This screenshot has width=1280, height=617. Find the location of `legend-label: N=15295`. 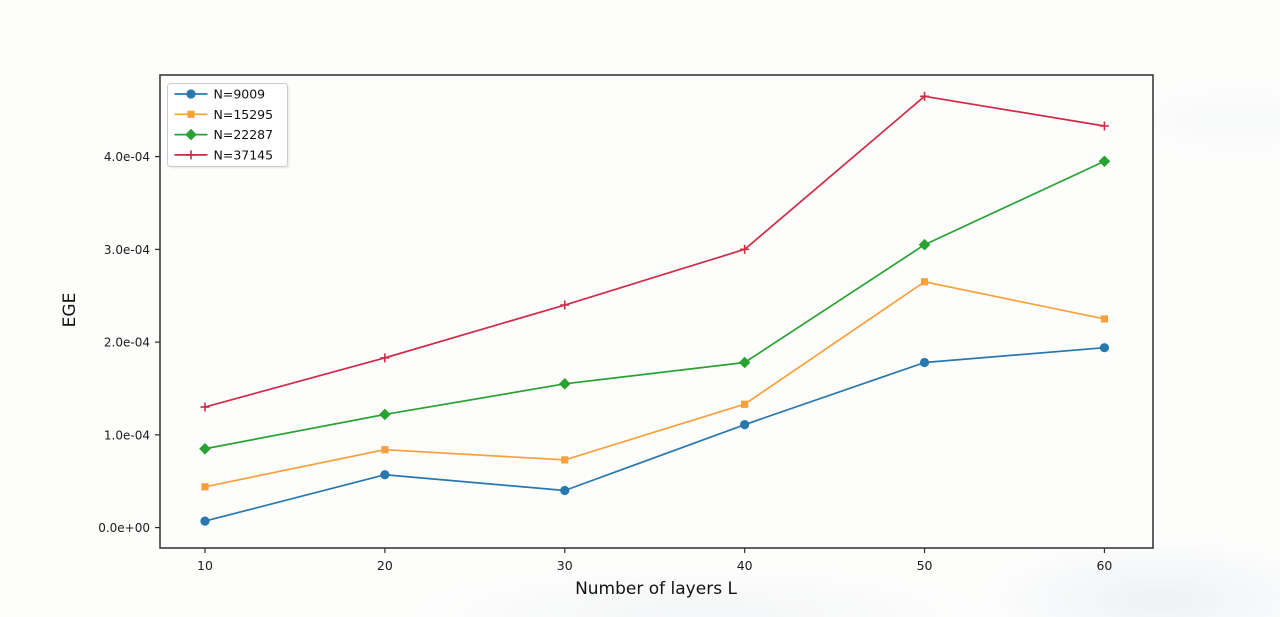

legend-label: N=15295 is located at coordinates (244, 114).